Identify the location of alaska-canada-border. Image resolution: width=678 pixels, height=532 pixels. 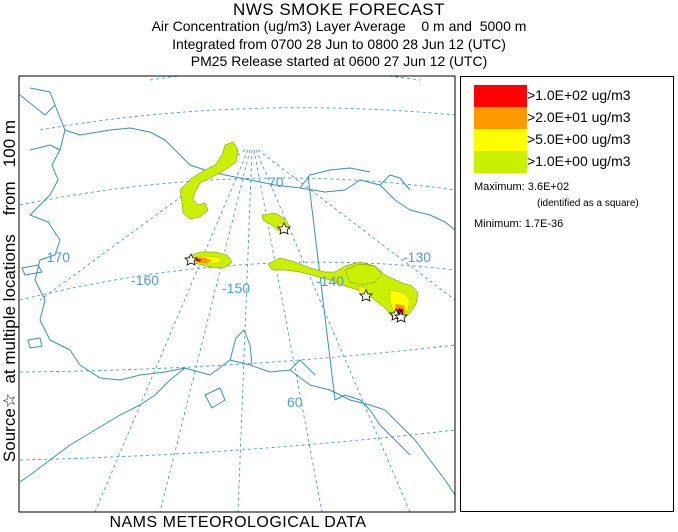
(321, 288).